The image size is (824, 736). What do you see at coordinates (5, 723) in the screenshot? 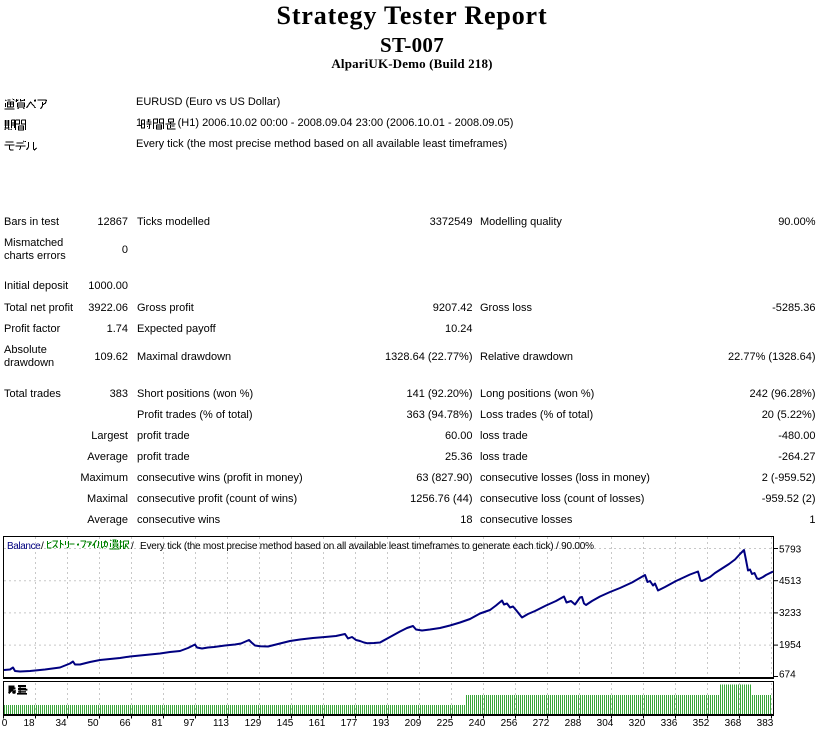
I see `svg-text: 0` at bounding box center [5, 723].